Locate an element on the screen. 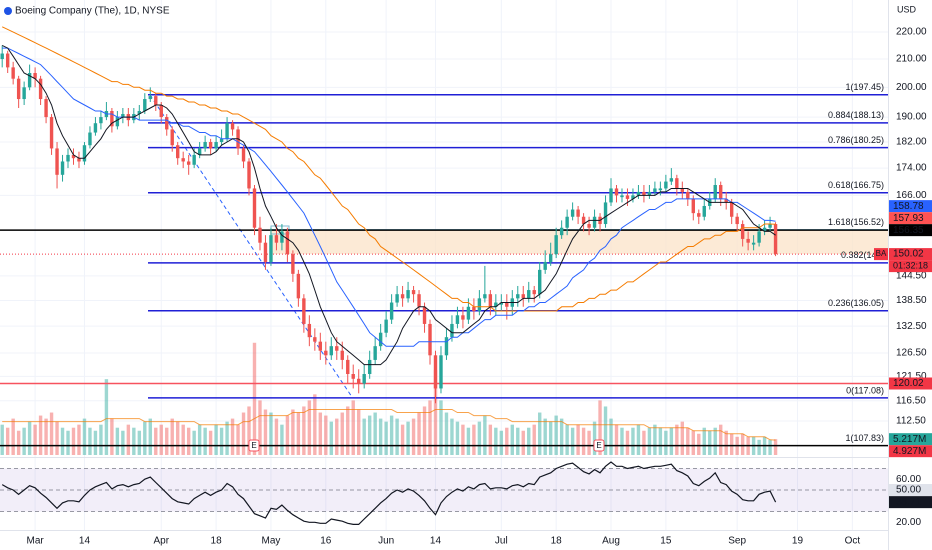 The image size is (932, 550). price-label: 157.93 is located at coordinates (908, 218).